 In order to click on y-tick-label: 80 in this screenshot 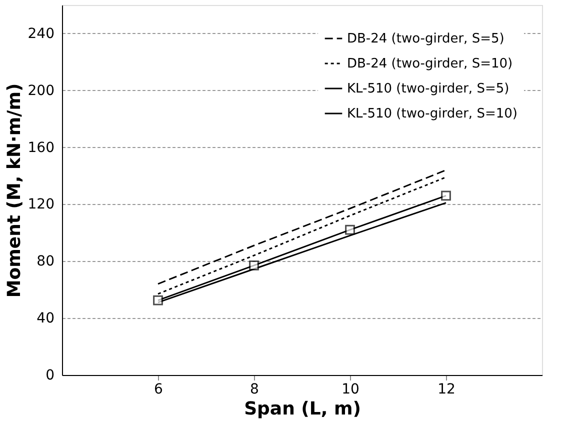, I will do `click(45, 262)`.